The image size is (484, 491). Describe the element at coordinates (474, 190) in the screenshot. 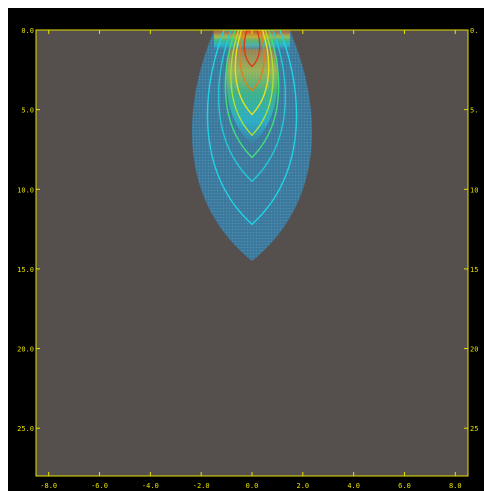

I see `y-tick-label-right: 10` at that location.